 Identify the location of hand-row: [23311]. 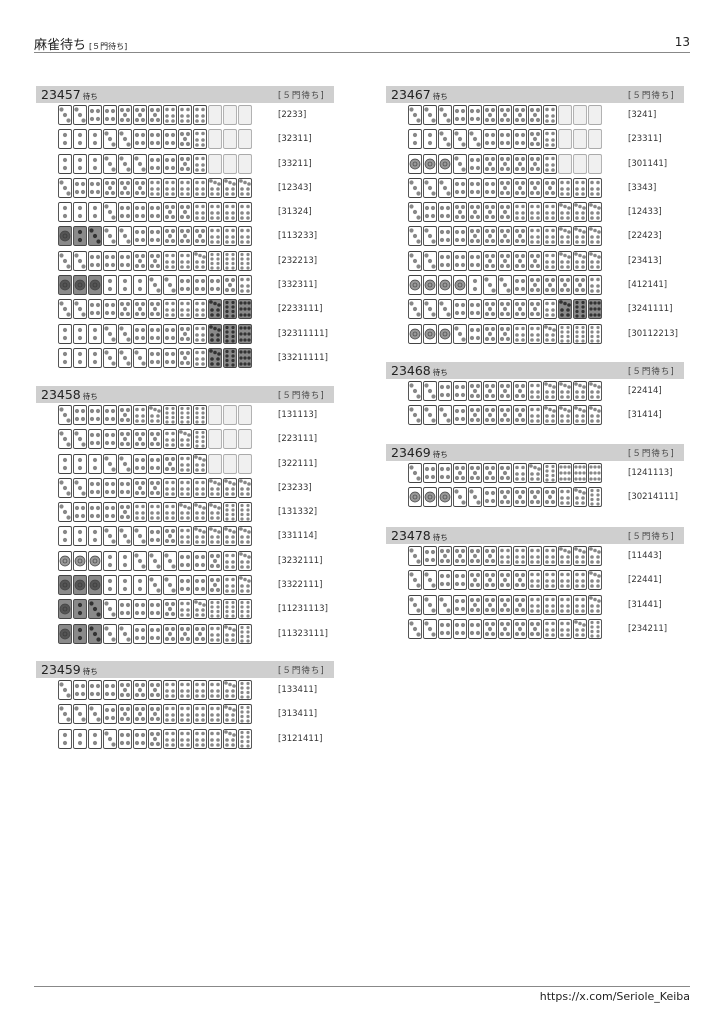
(535, 139).